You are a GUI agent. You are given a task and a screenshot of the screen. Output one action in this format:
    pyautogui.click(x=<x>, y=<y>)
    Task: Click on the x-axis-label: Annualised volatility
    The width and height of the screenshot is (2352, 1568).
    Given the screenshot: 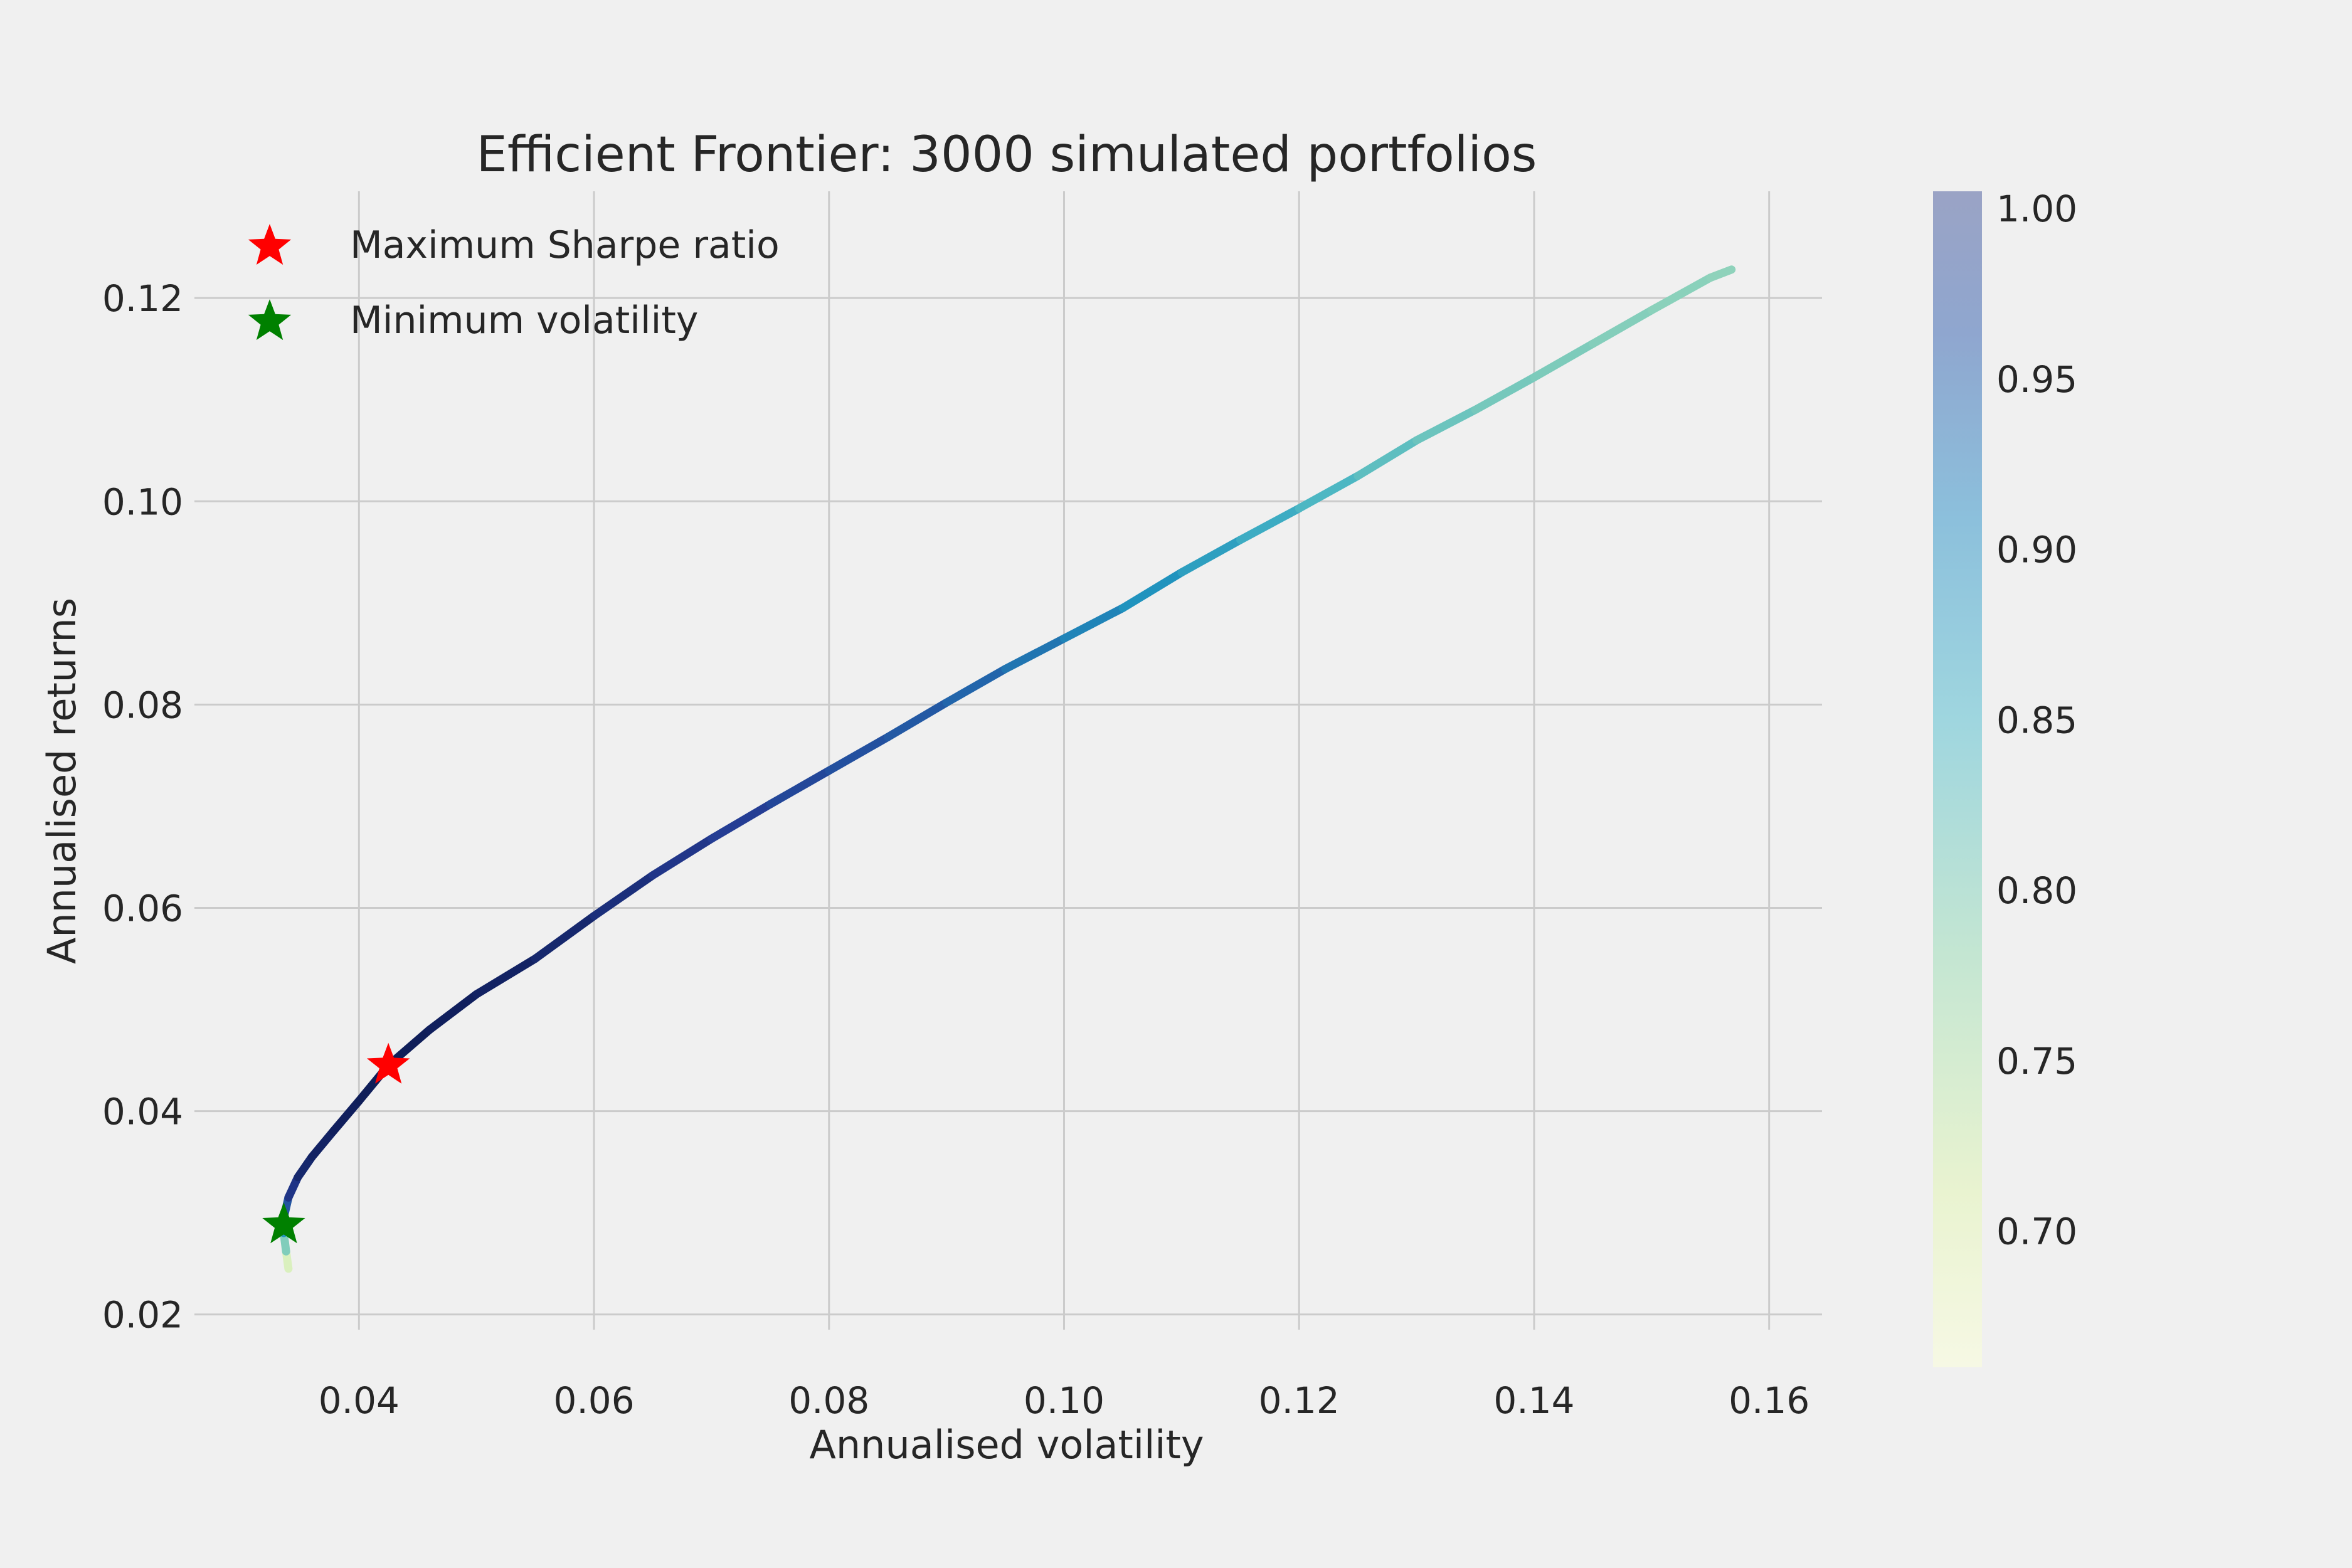 What is the action you would take?
    pyautogui.click(x=1006, y=1445)
    